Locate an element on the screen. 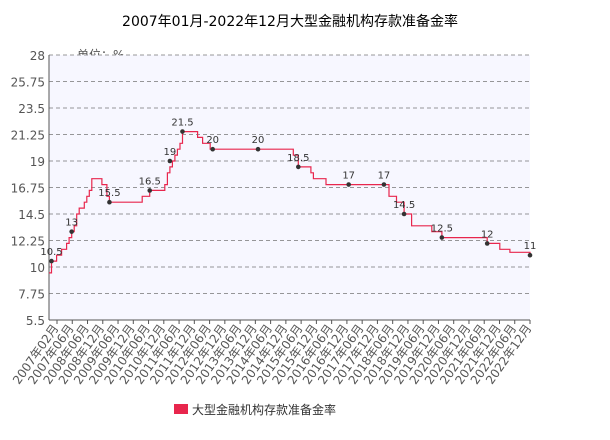 Image resolution: width=610 pixels, height=440 pixels. data-label: 19 is located at coordinates (170, 152).